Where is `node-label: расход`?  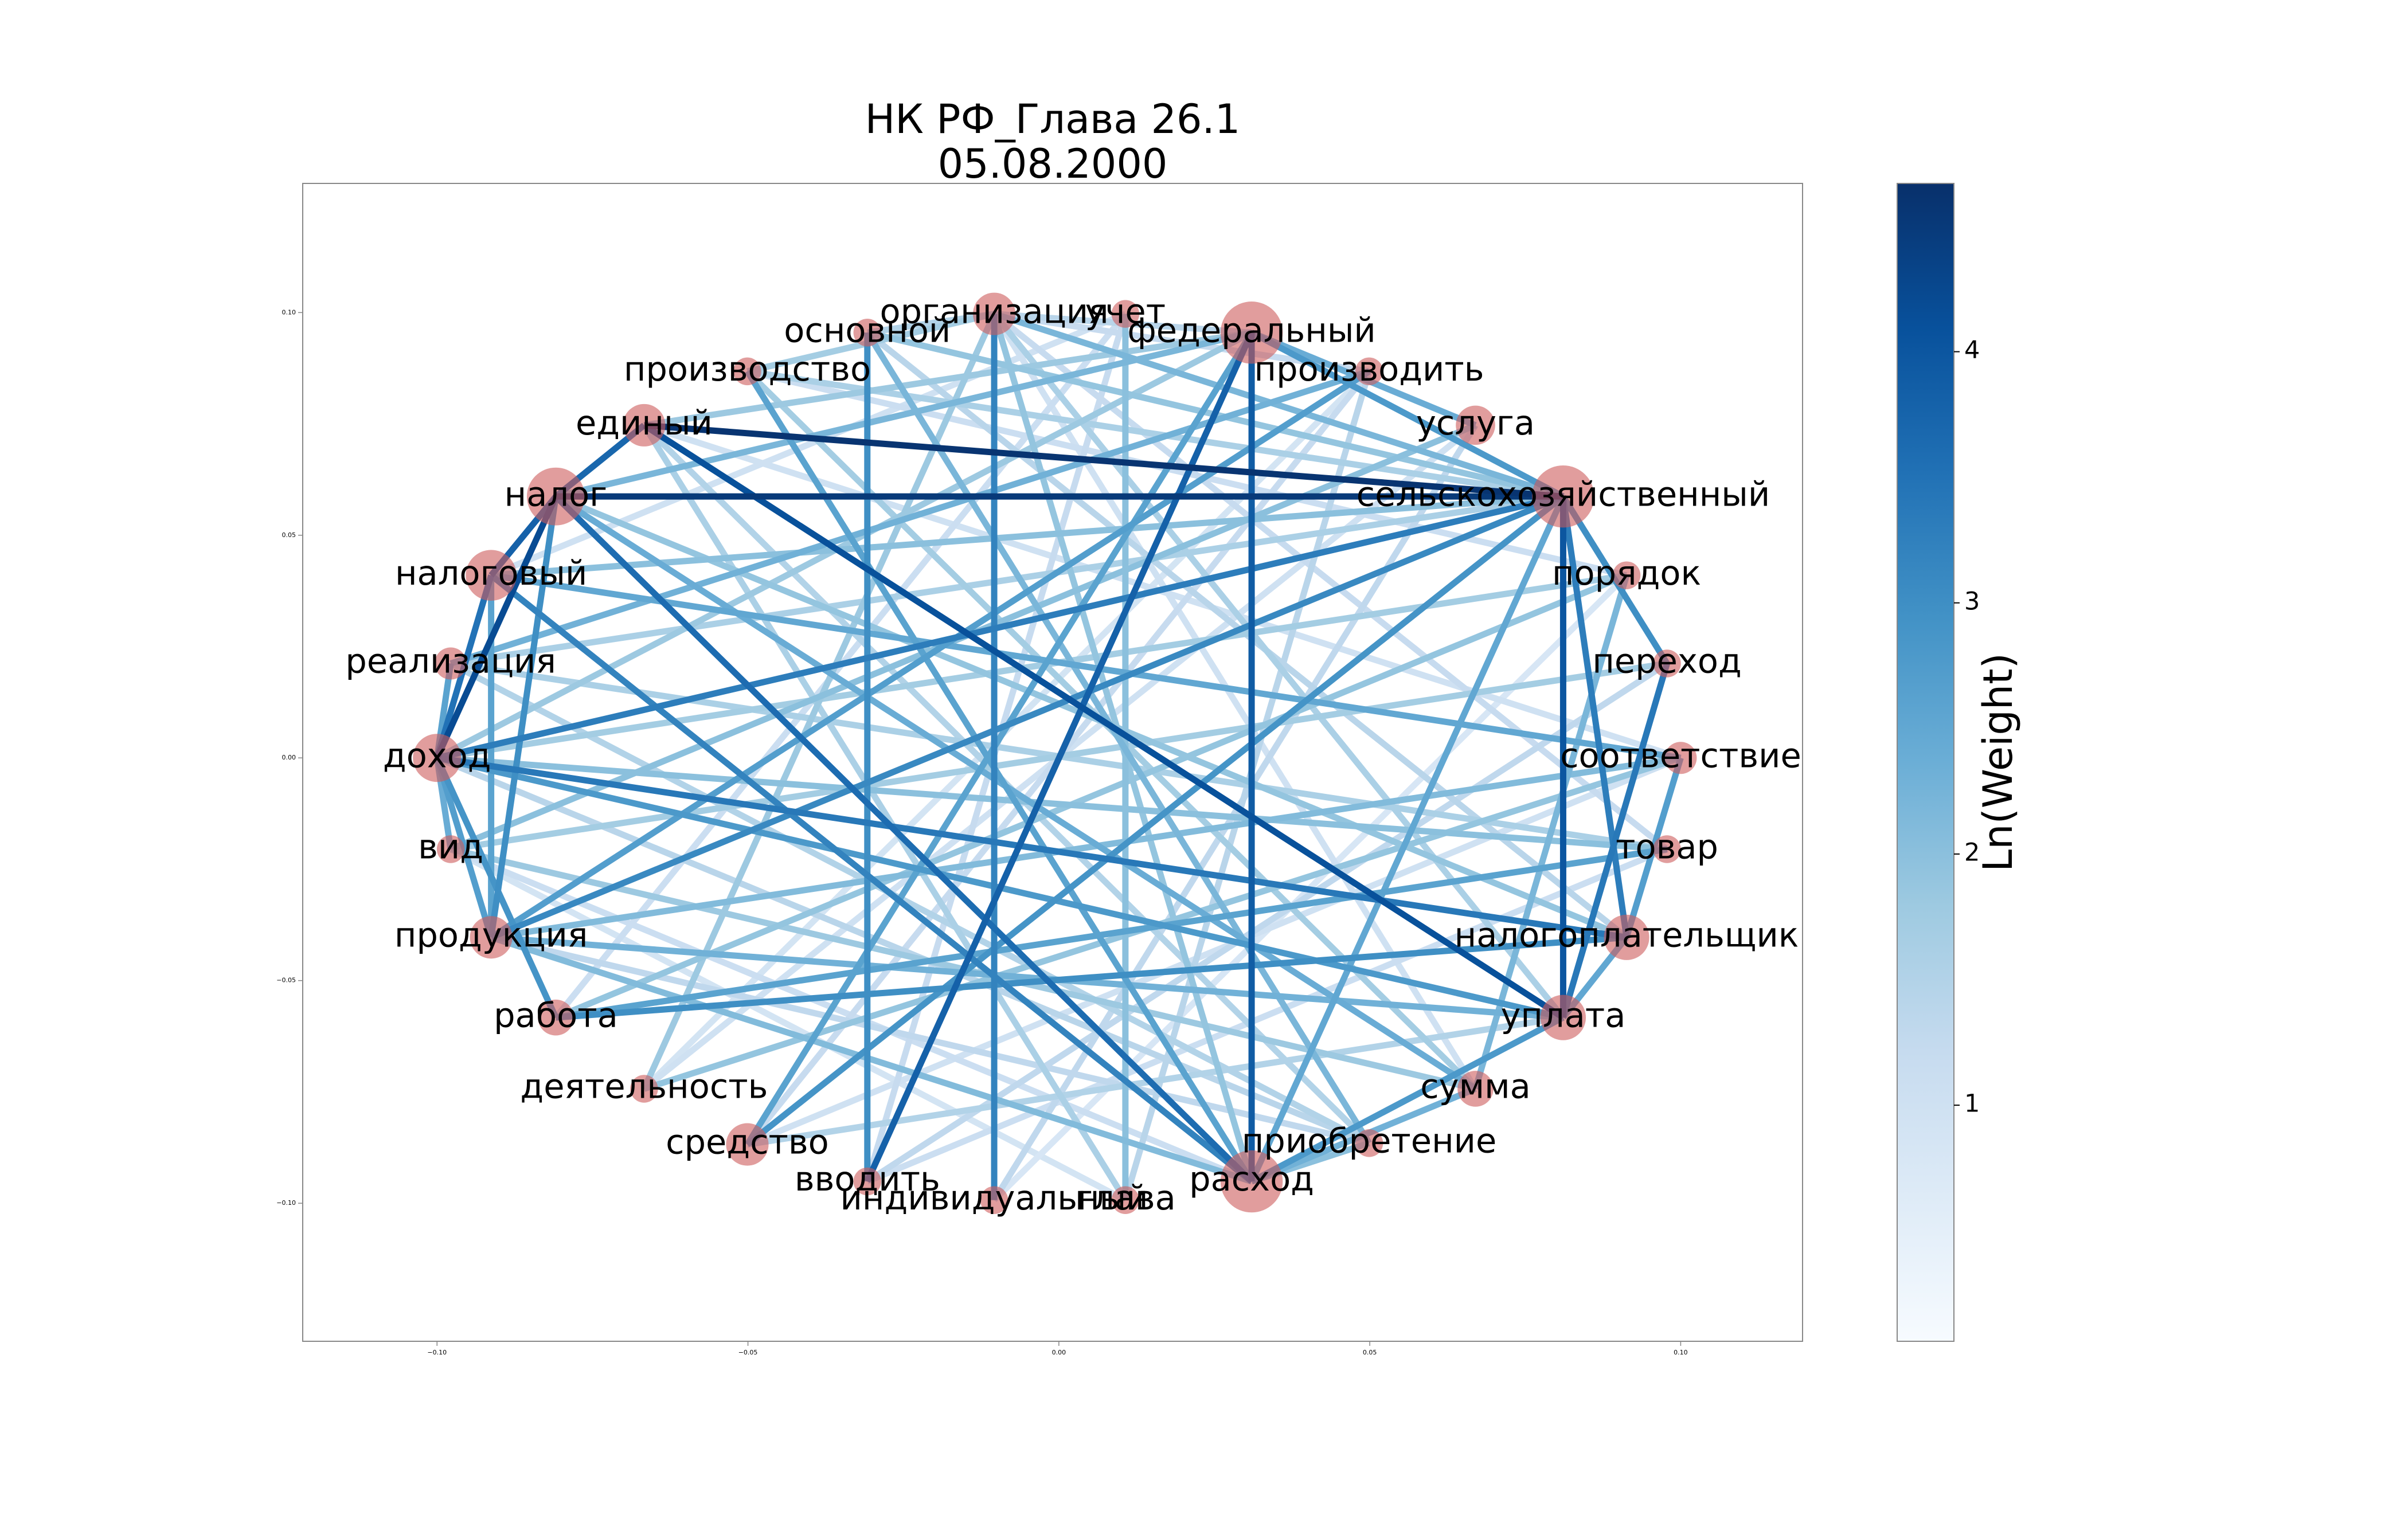 node-label: расход is located at coordinates (1252, 1179).